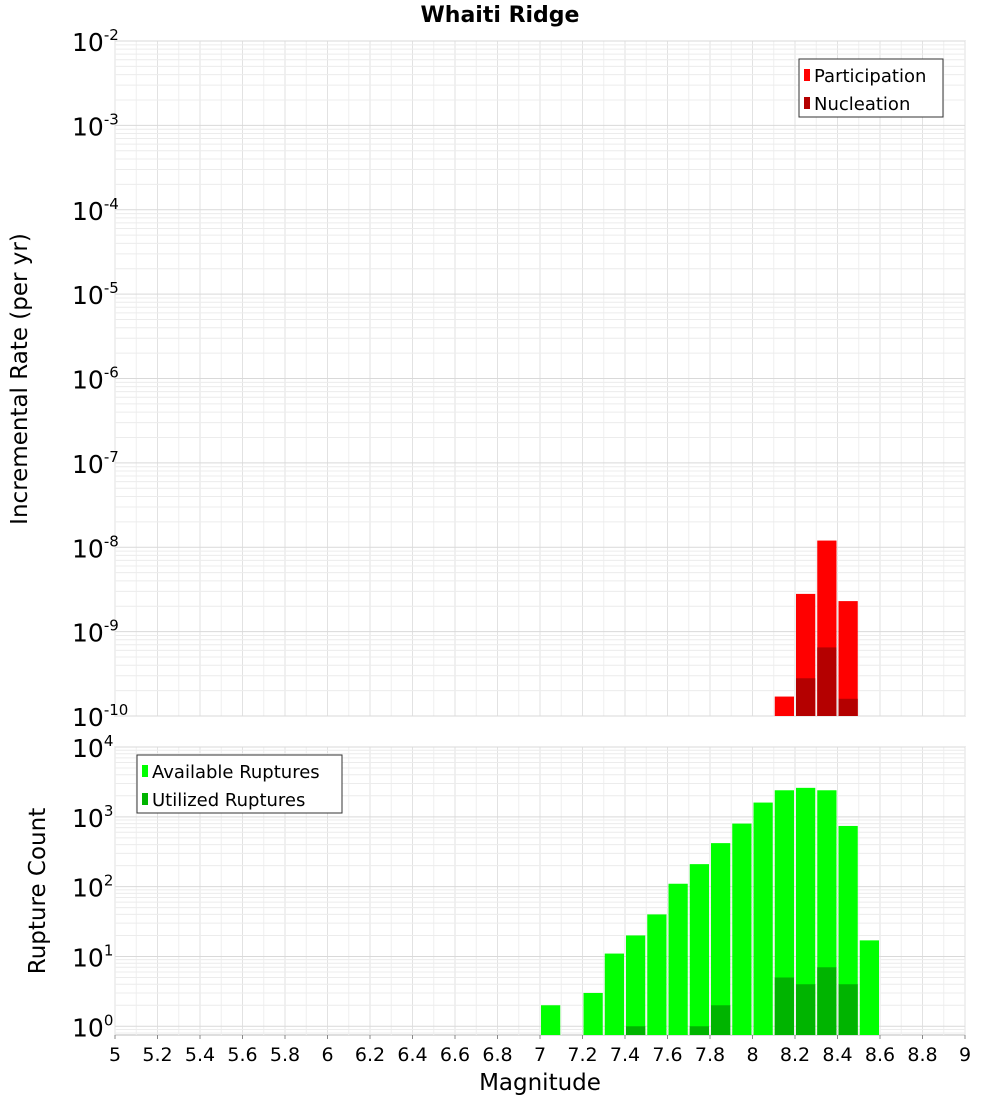  I want to click on x-tick-label: 7.2, so click(582, 1055).